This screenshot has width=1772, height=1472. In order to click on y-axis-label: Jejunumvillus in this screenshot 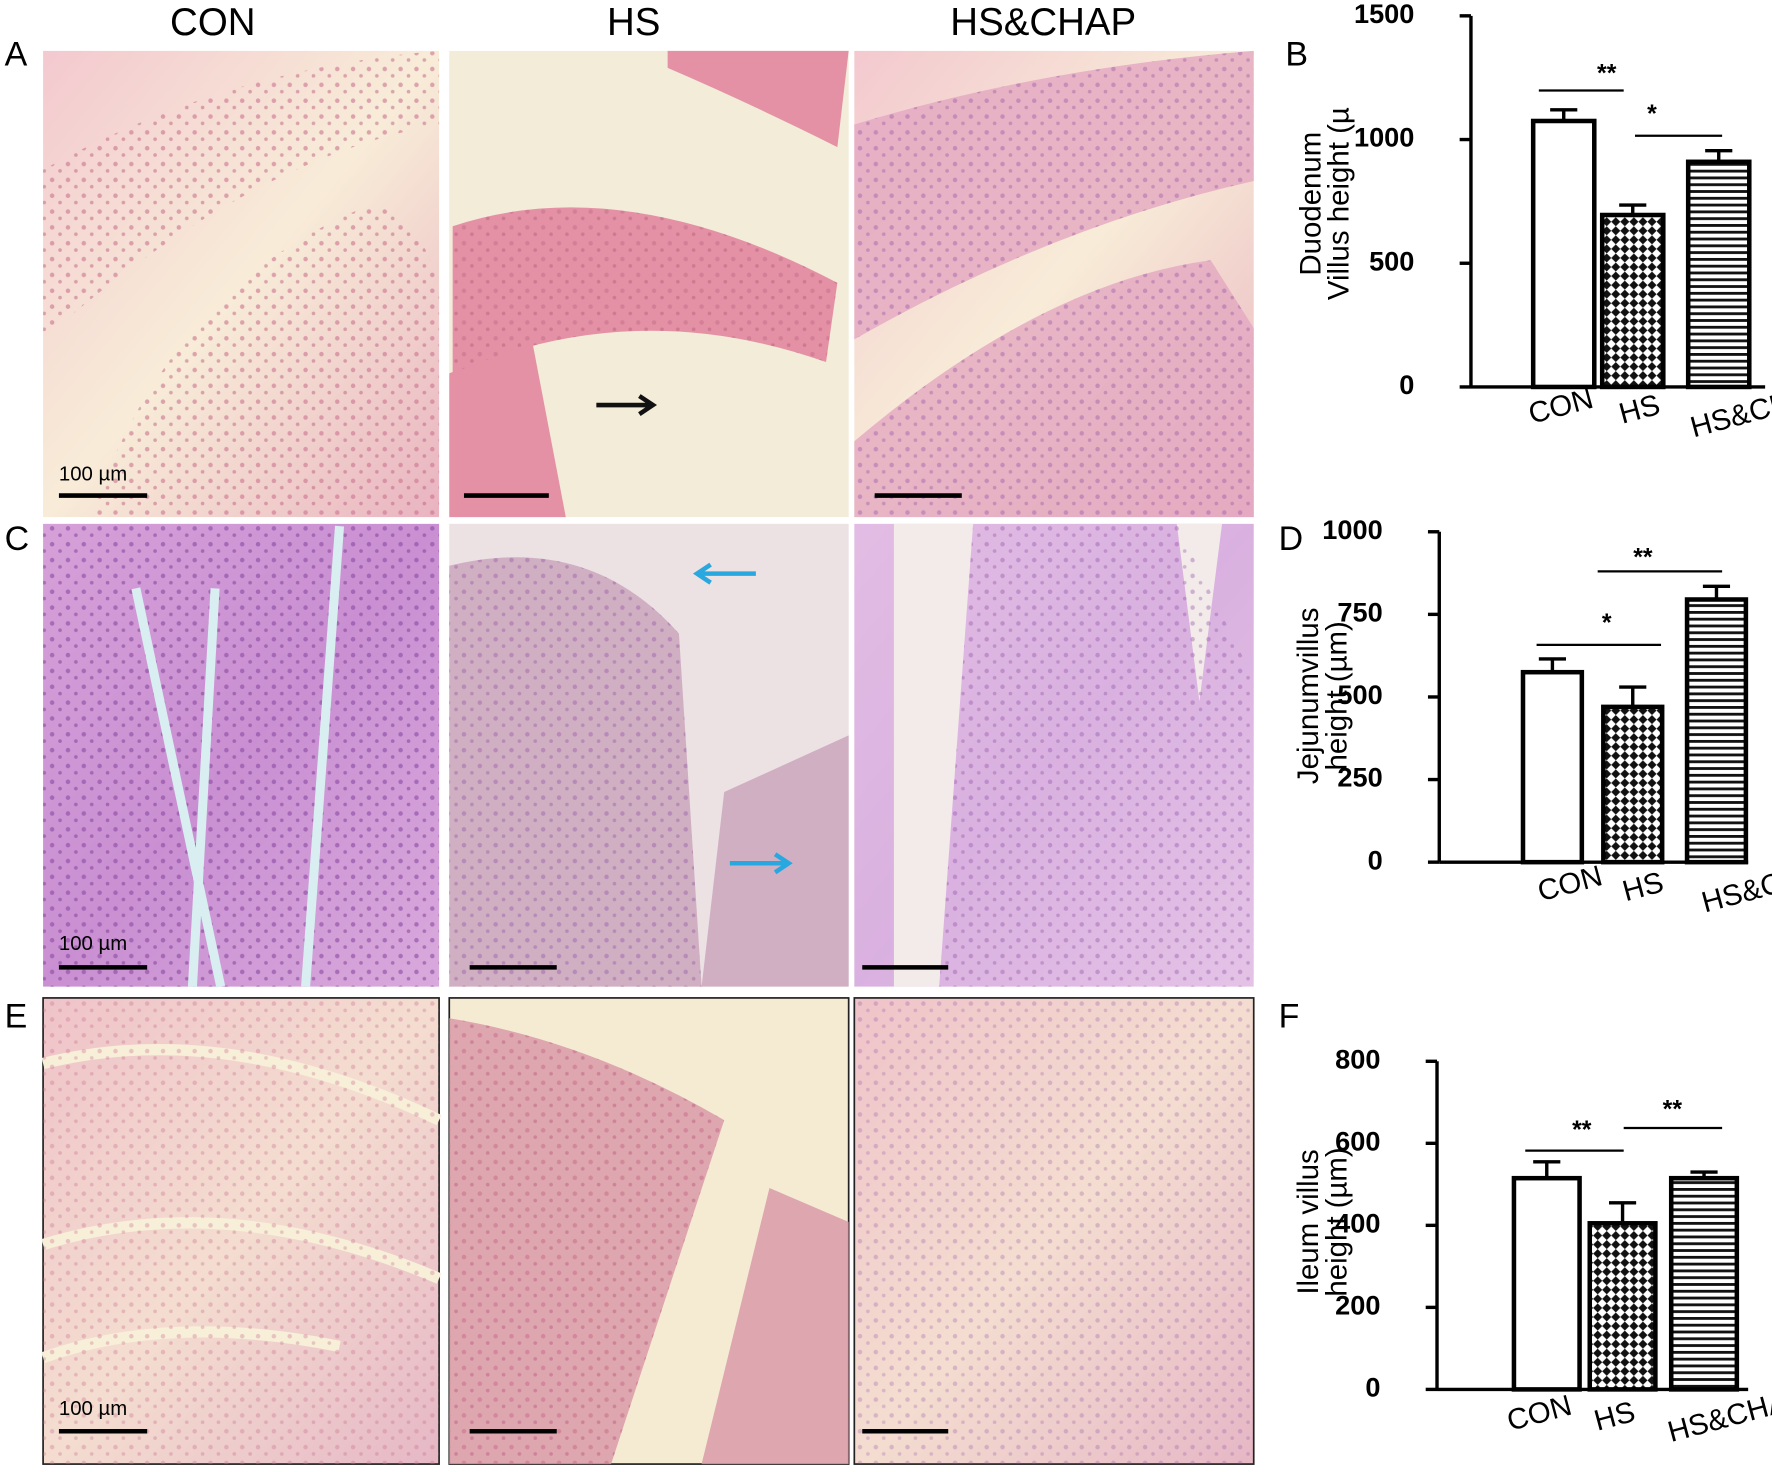, I will do `click(1308, 696)`.